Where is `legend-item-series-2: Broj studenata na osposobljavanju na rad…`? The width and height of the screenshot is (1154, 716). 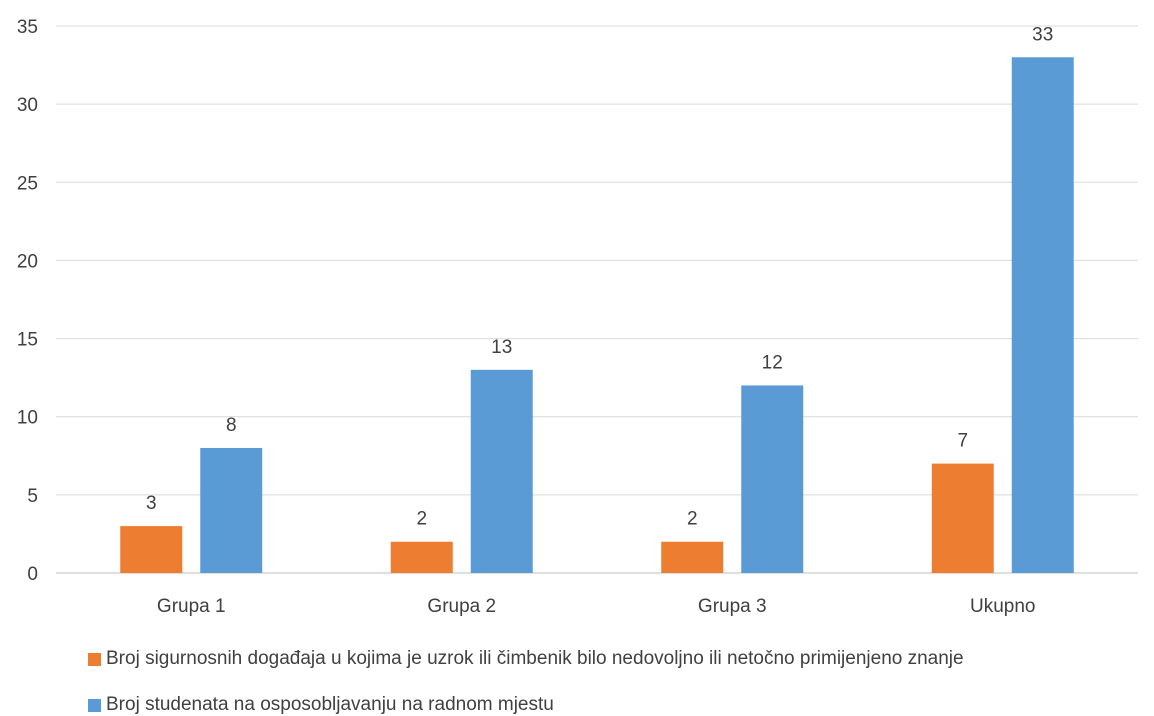
legend-item-series-2: Broj studenata na osposobljavanju na rad… is located at coordinates (321, 705).